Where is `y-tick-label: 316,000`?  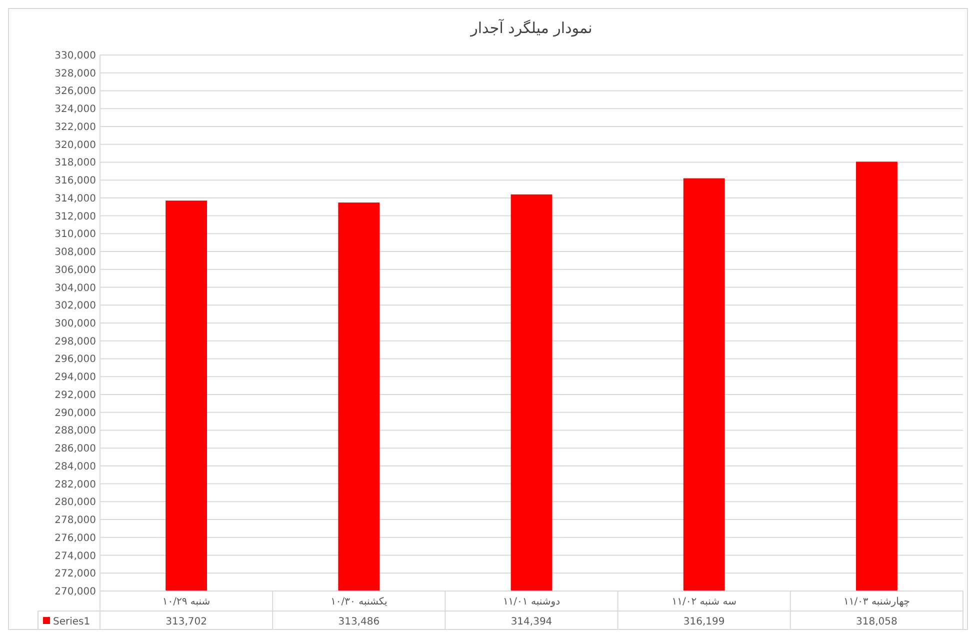 y-tick-label: 316,000 is located at coordinates (75, 181).